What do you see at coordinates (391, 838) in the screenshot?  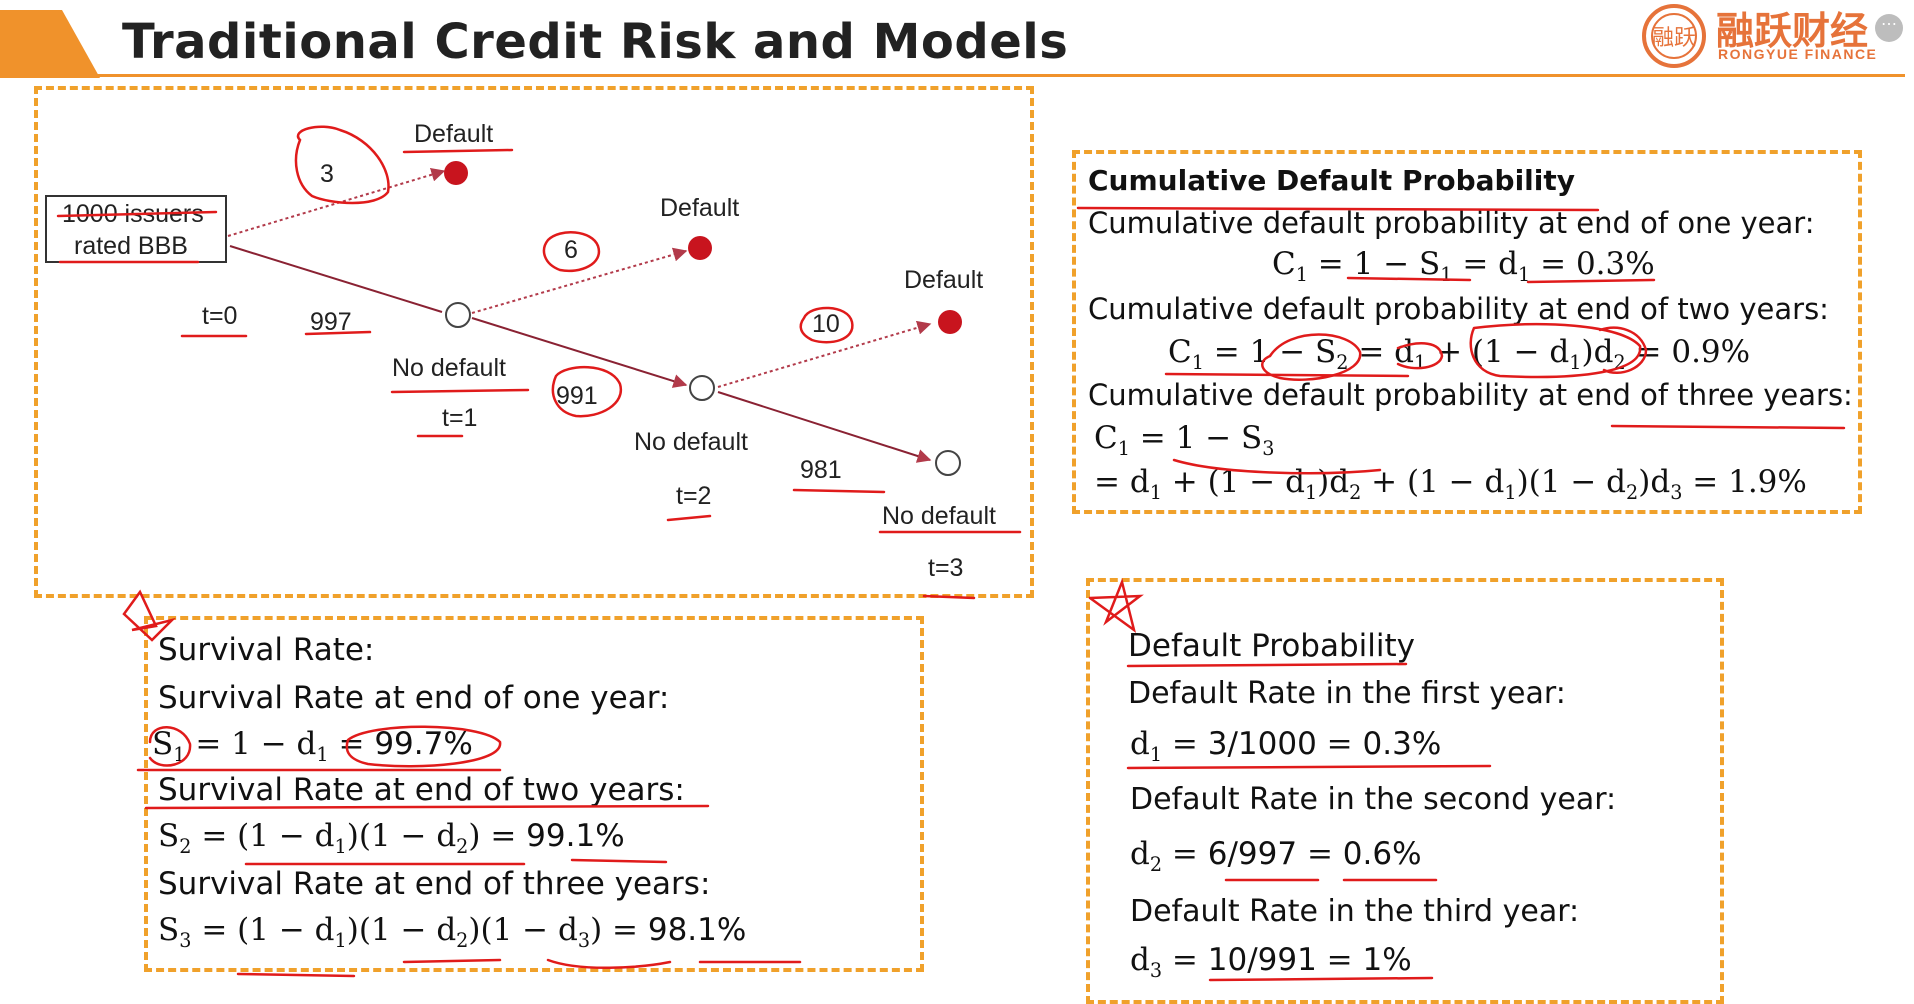 I see `survival-formula-2: S2 = (1 − d1)(1 − d2) = 99.1%` at bounding box center [391, 838].